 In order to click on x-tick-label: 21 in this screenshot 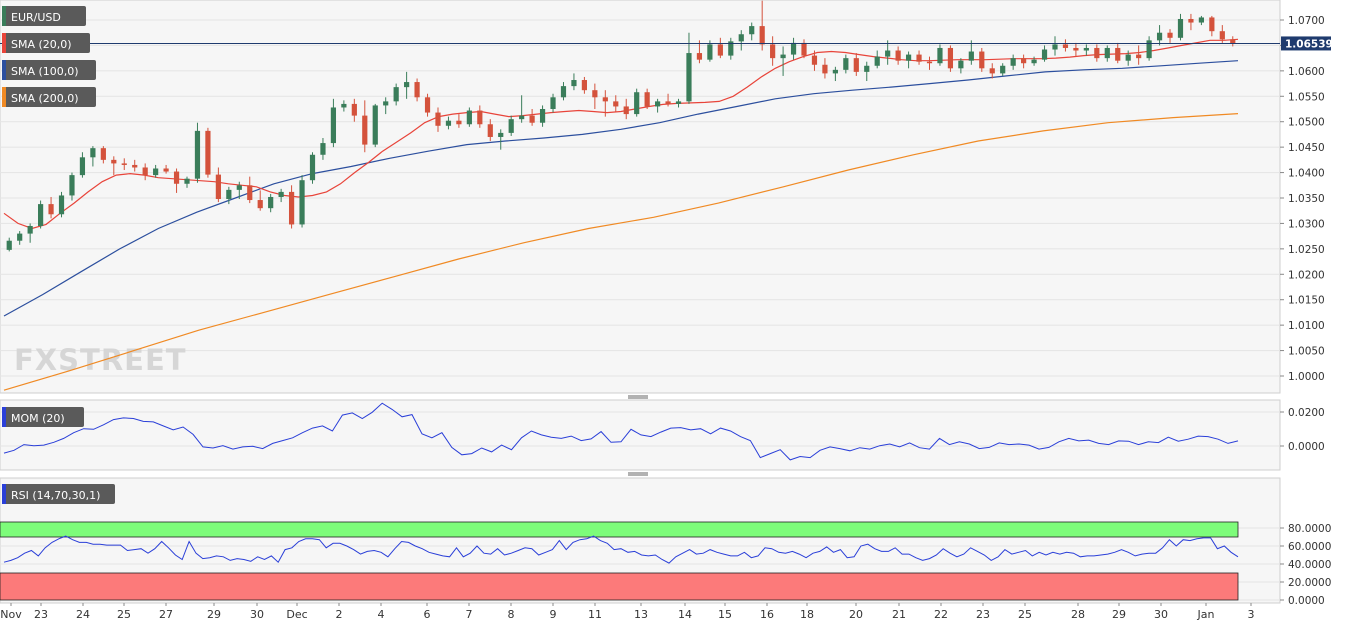, I will do `click(899, 614)`.